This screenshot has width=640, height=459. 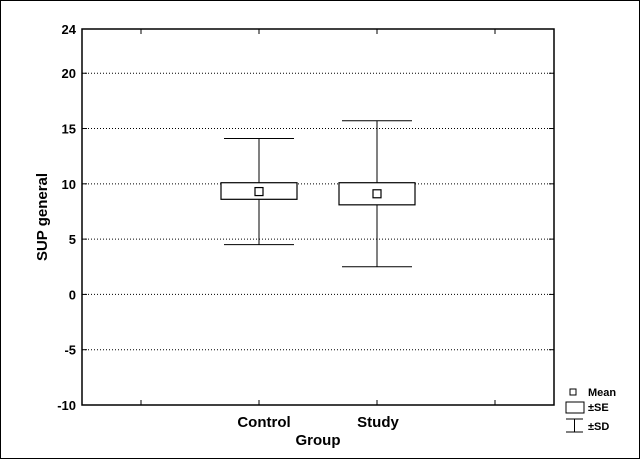 I want to click on y-tick-label: 0, so click(x=72, y=294).